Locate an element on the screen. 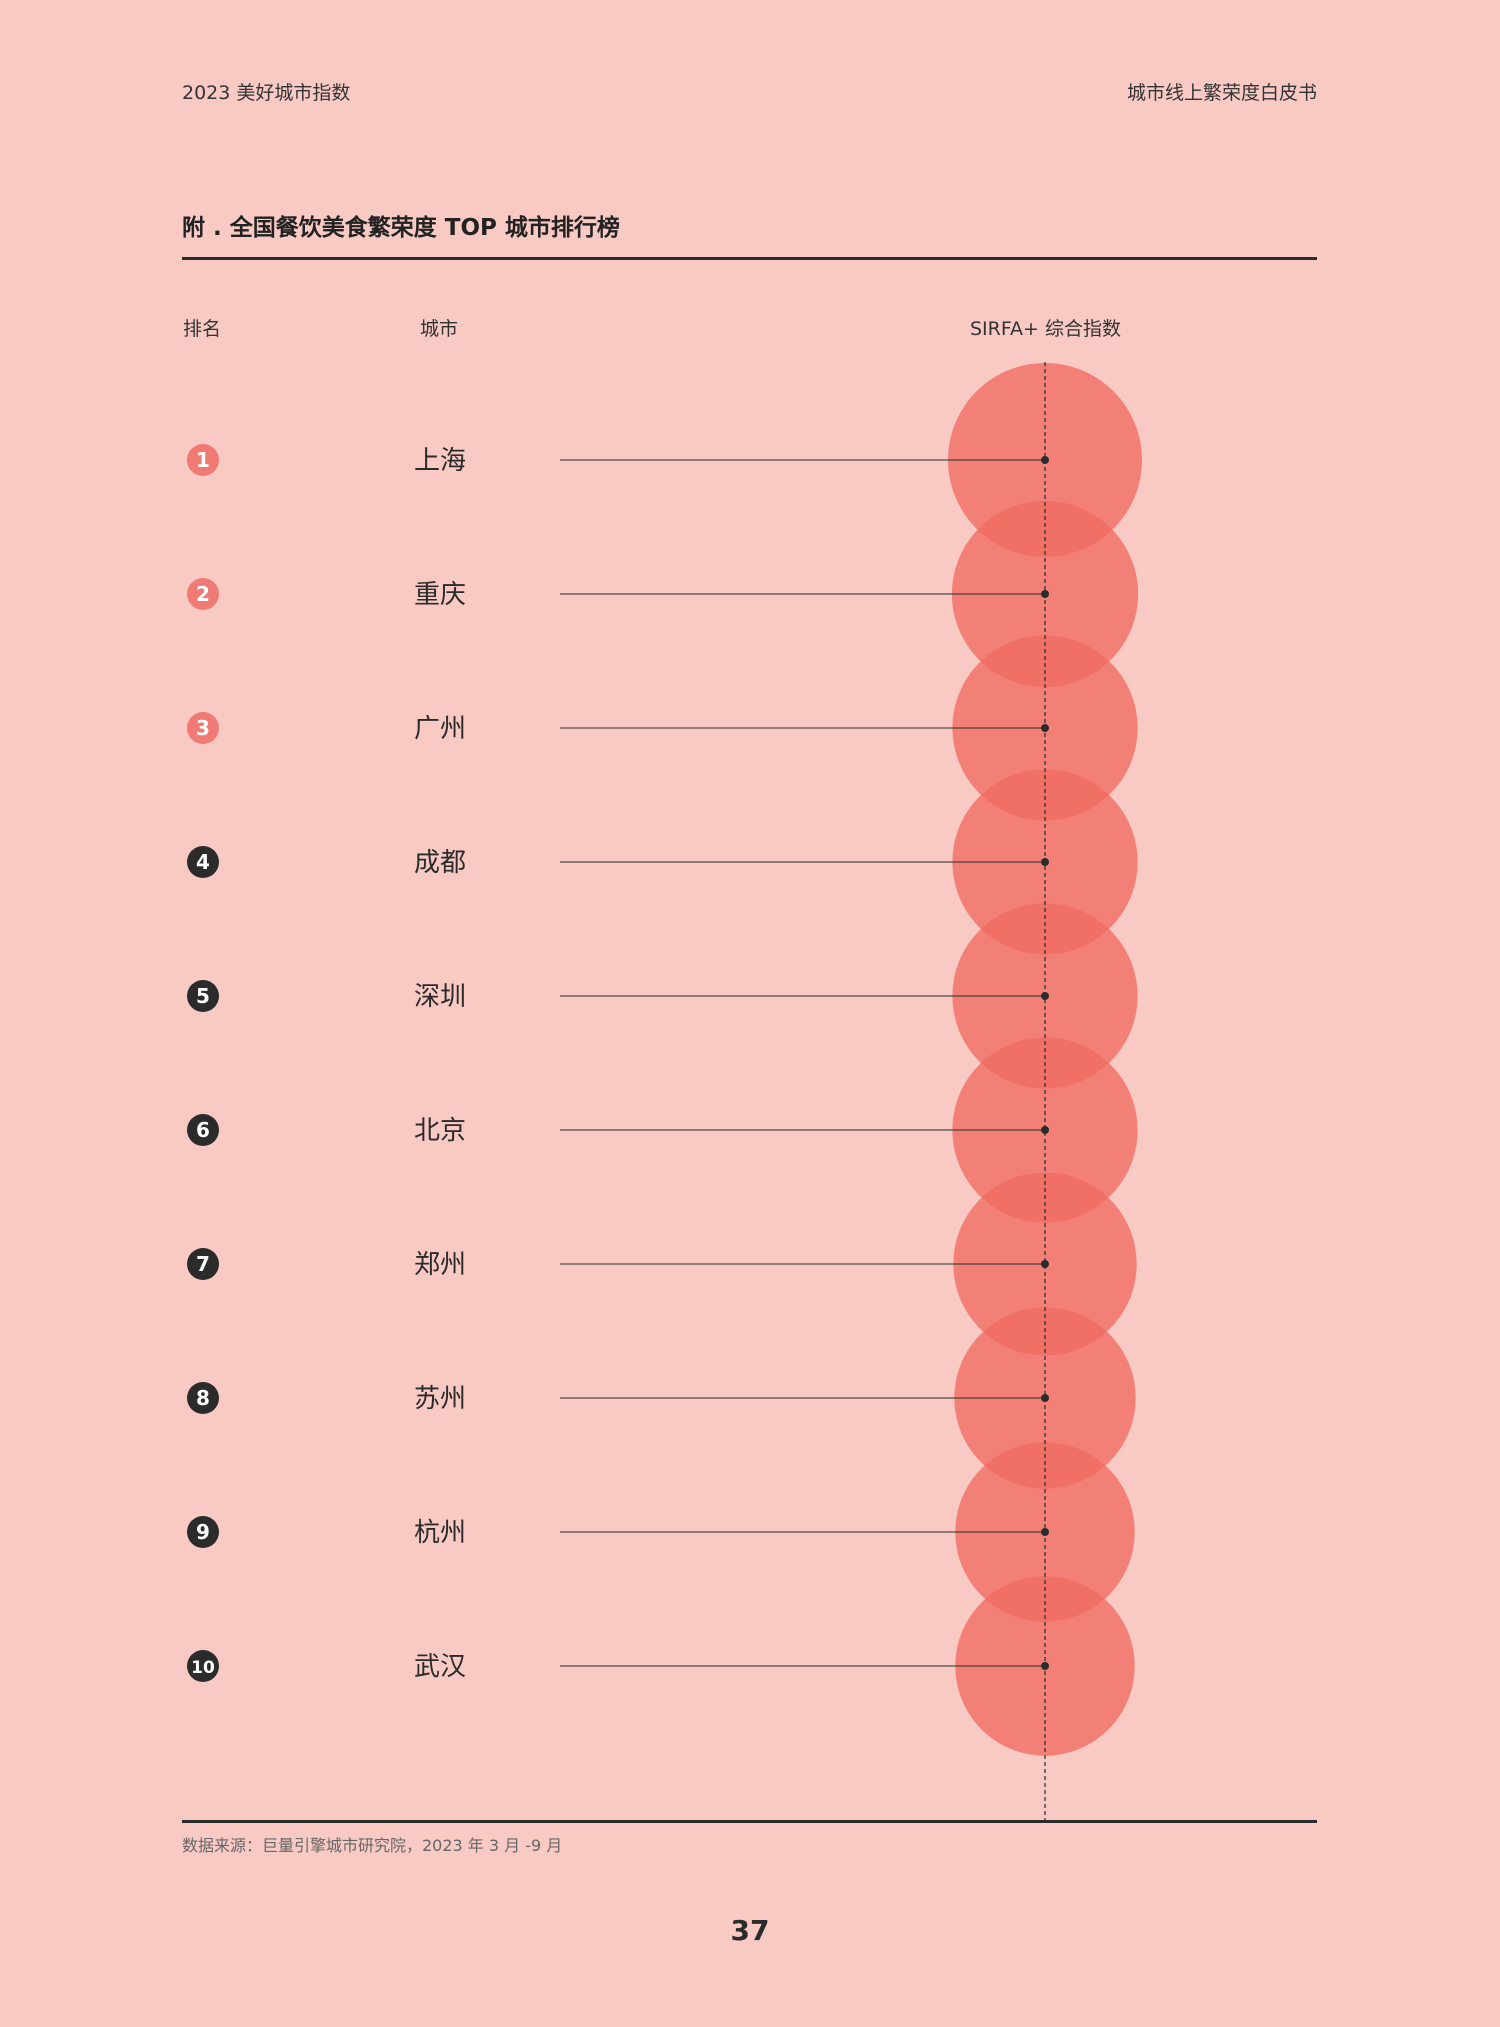 This screenshot has width=1500, height=2027. rank-number-6: 6 is located at coordinates (203, 1130).